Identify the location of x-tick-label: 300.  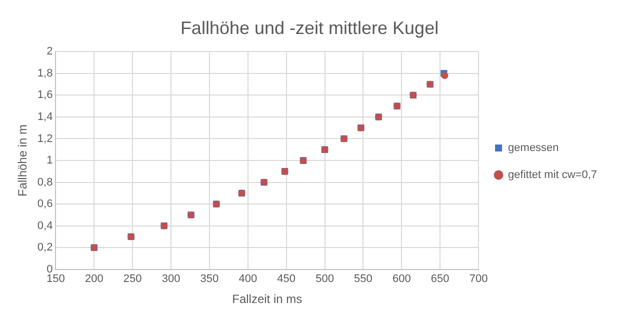
(171, 279).